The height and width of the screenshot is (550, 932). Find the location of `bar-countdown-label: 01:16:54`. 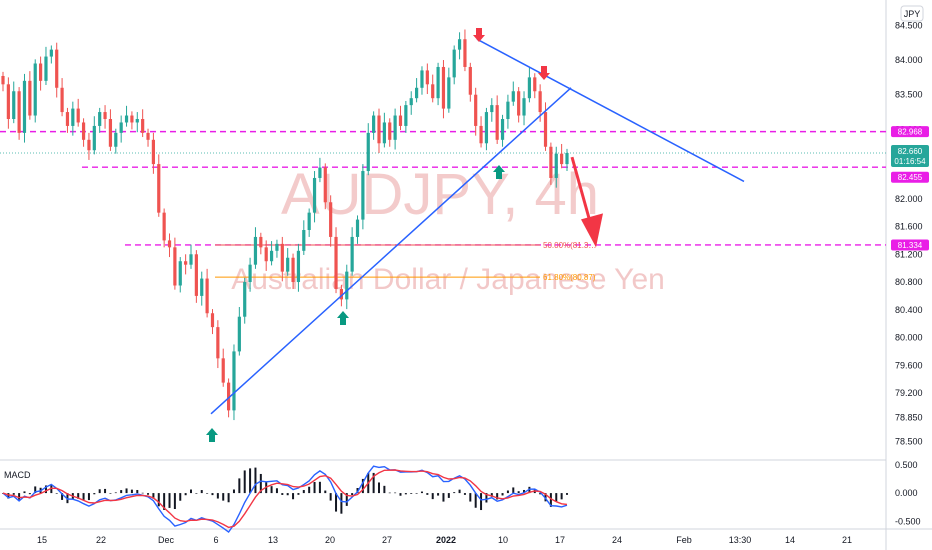

bar-countdown-label: 01:16:54 is located at coordinates (910, 161).